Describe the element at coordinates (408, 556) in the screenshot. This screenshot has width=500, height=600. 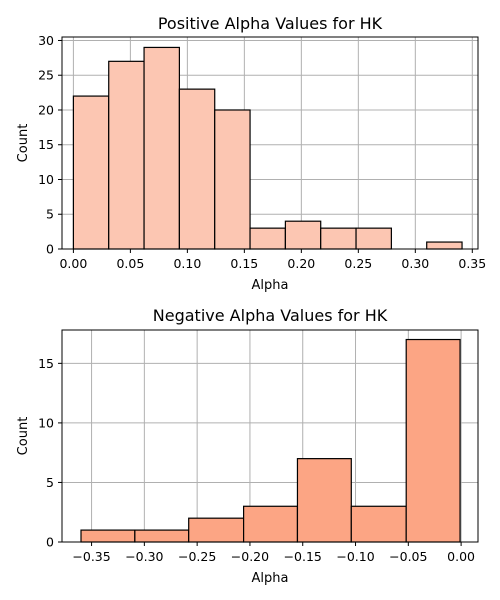
I see `x-tick-label: −0.05` at that location.